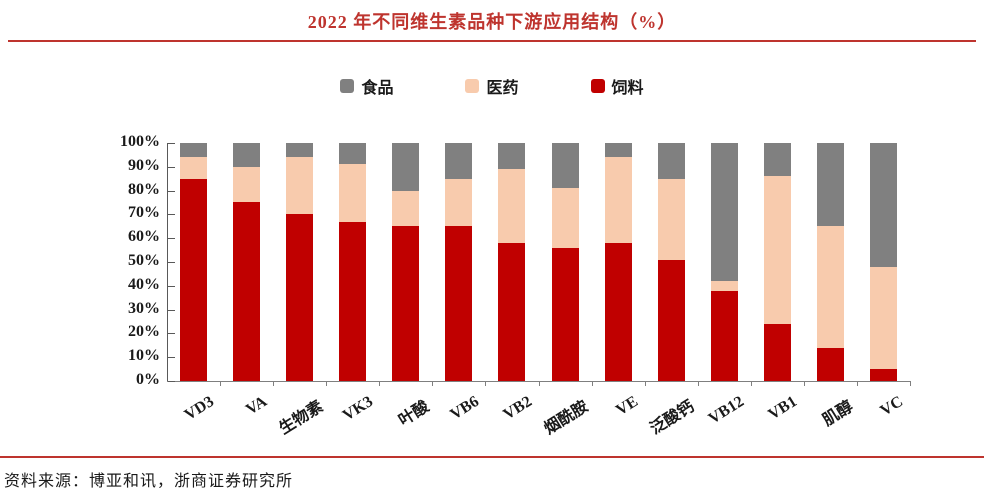 The width and height of the screenshot is (984, 495). What do you see at coordinates (144, 308) in the screenshot?
I see `y-axis-tick-label: 30%` at bounding box center [144, 308].